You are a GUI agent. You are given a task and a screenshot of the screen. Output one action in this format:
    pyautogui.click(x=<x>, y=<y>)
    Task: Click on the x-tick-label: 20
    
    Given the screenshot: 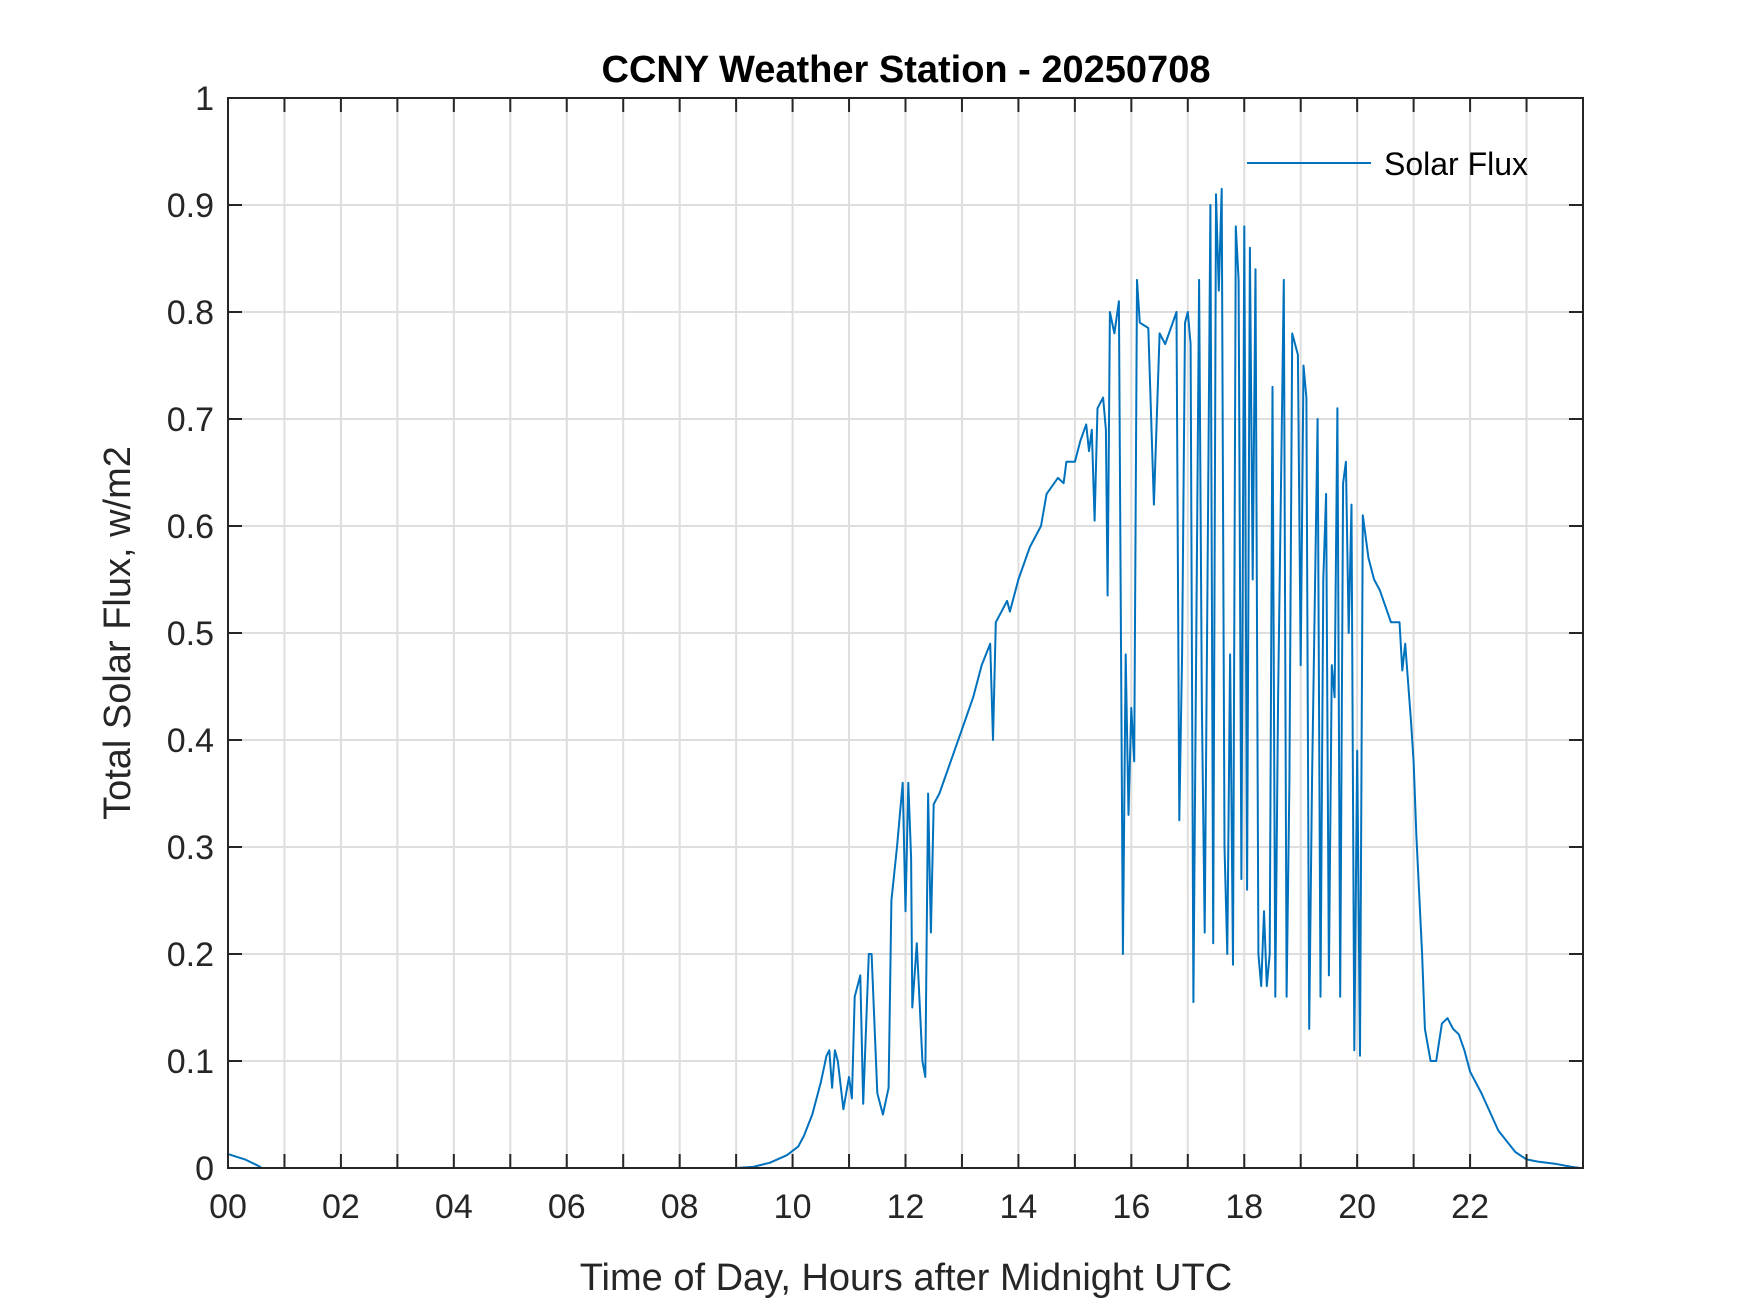 What is the action you would take?
    pyautogui.click(x=1357, y=1207)
    